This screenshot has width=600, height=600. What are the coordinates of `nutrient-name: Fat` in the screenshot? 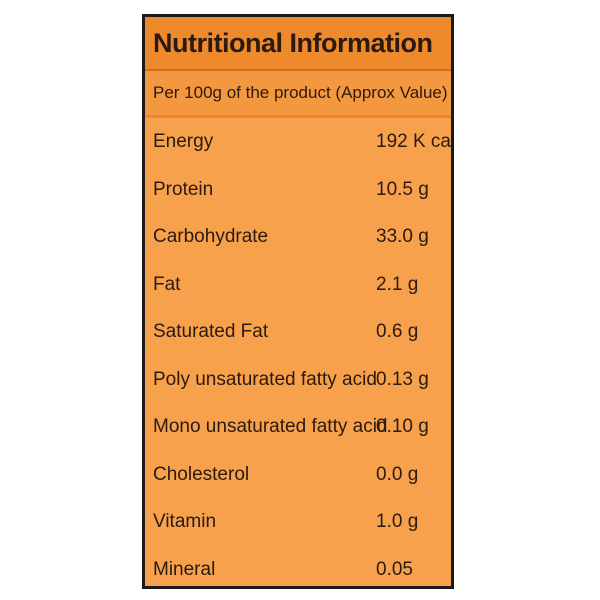 It's located at (167, 284).